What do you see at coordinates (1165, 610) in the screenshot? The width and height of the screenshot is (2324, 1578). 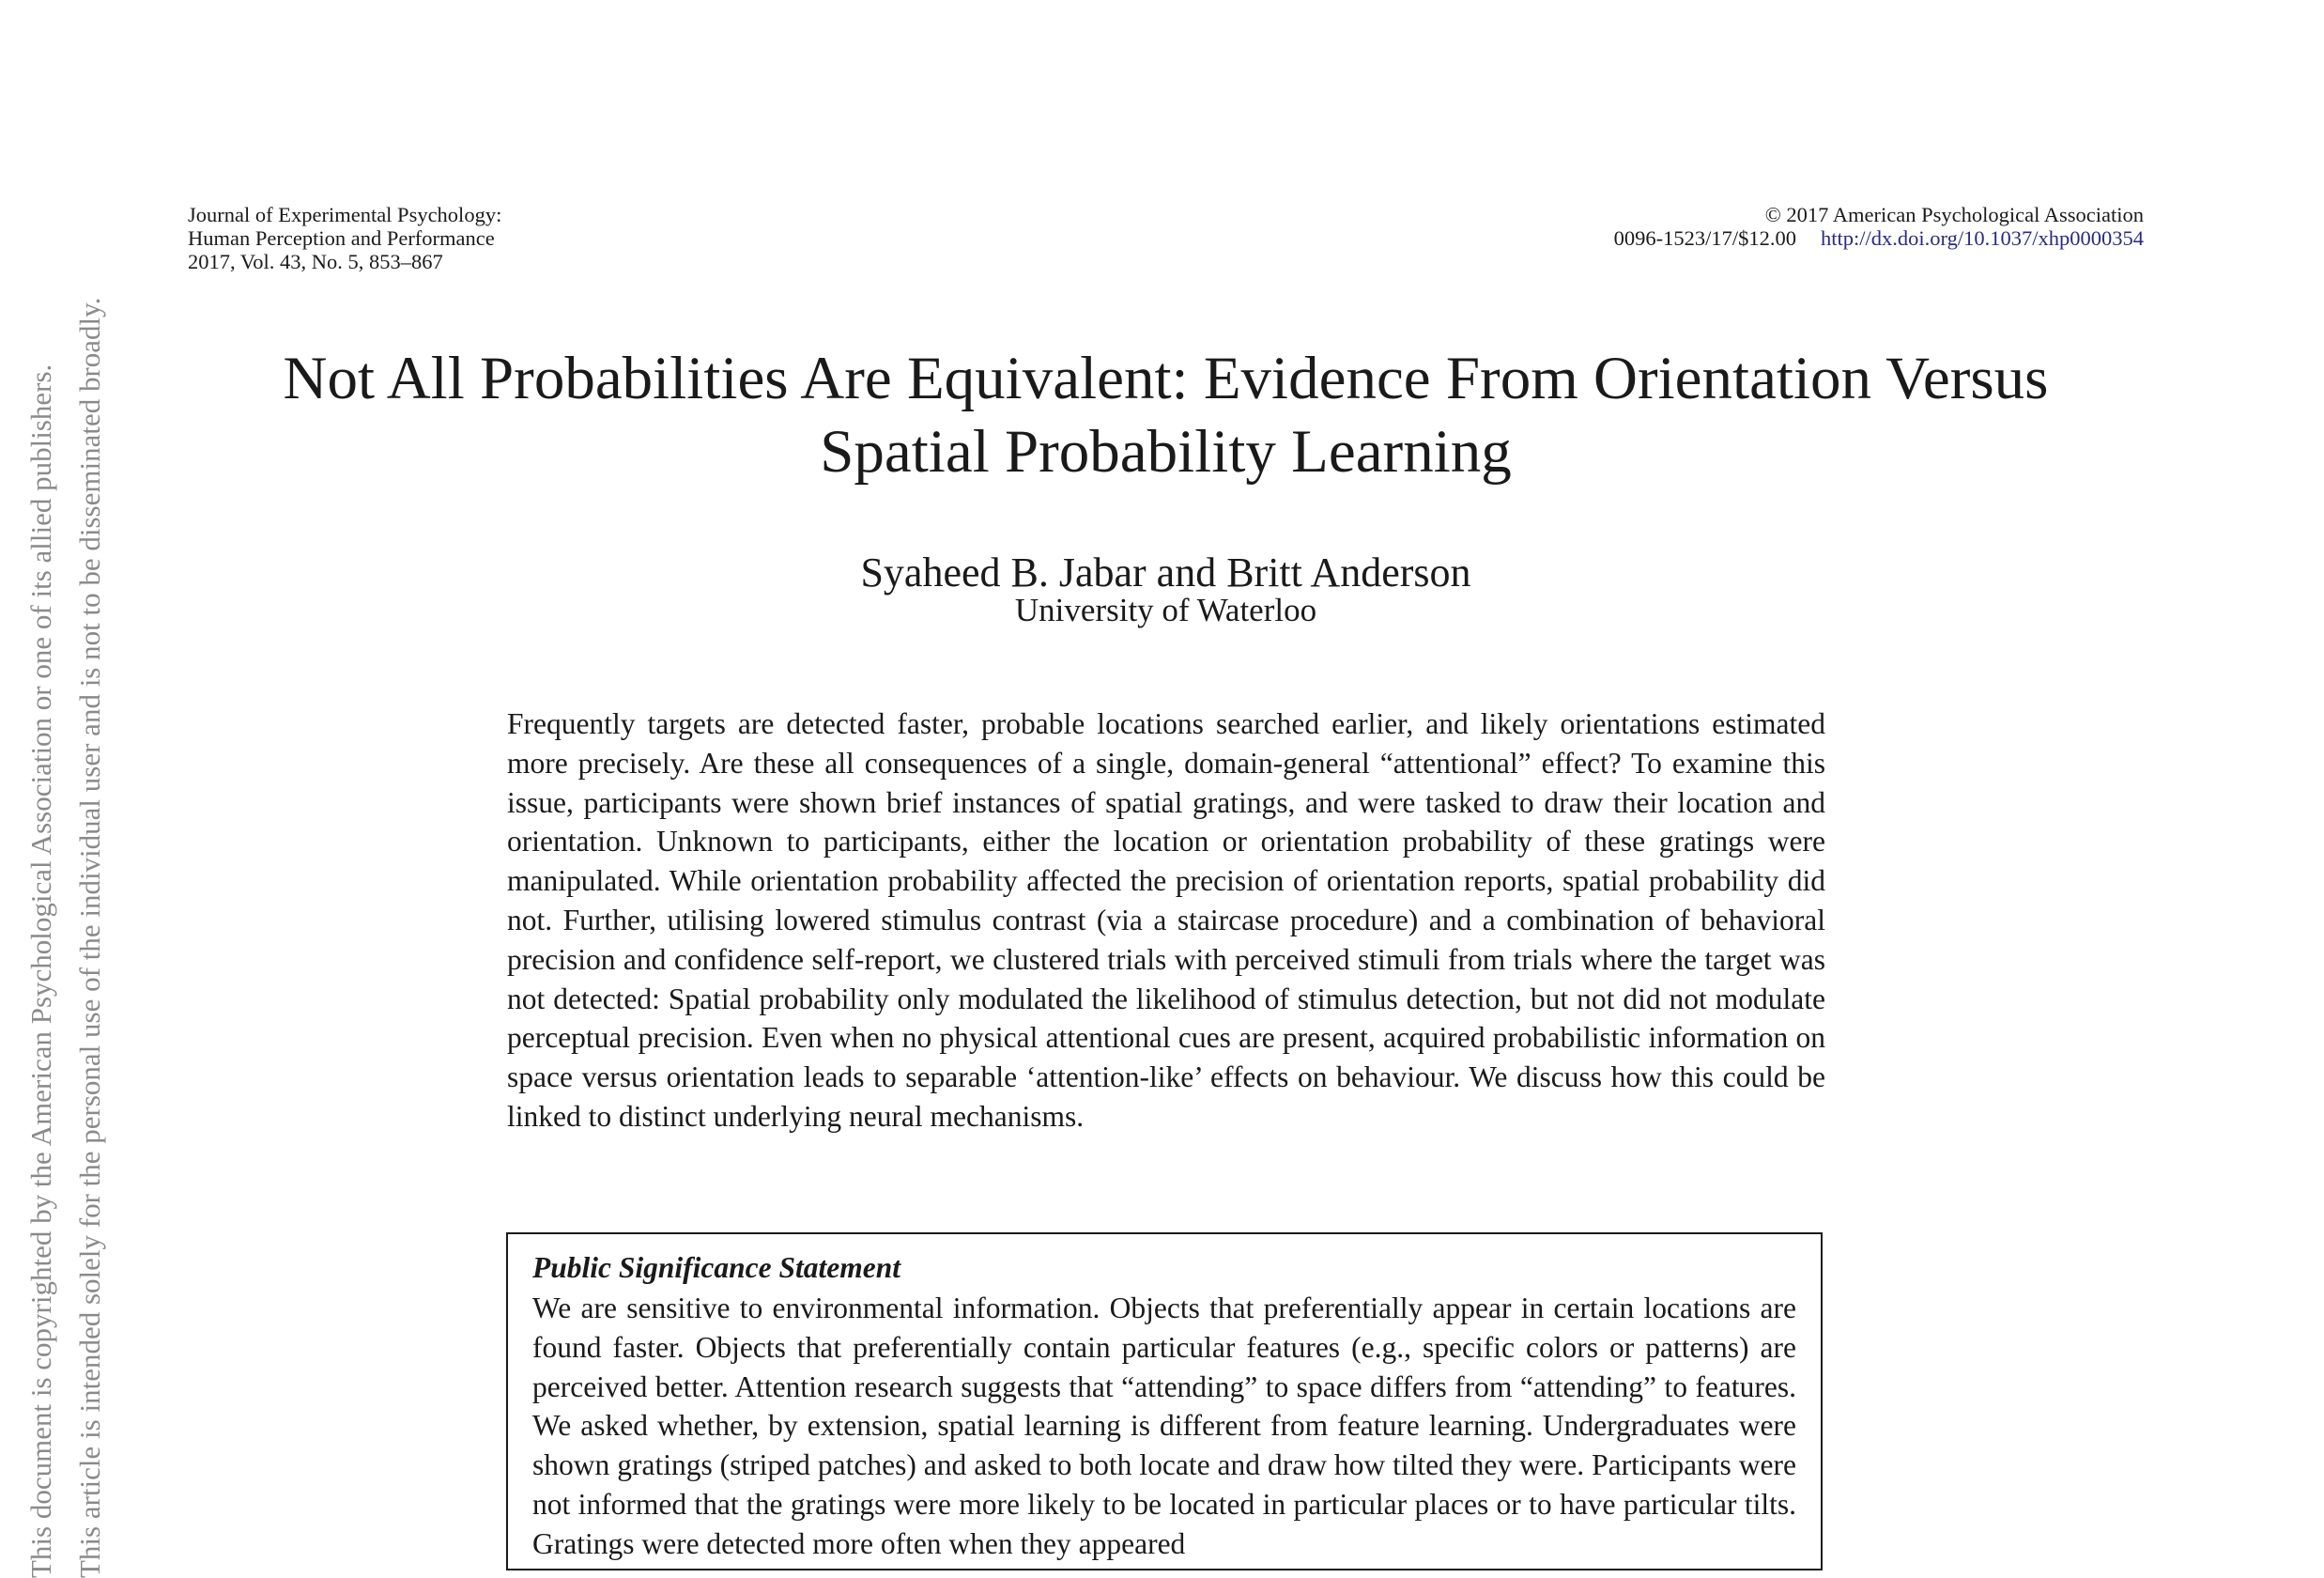 I see `affiliation: University of Waterloo` at bounding box center [1165, 610].